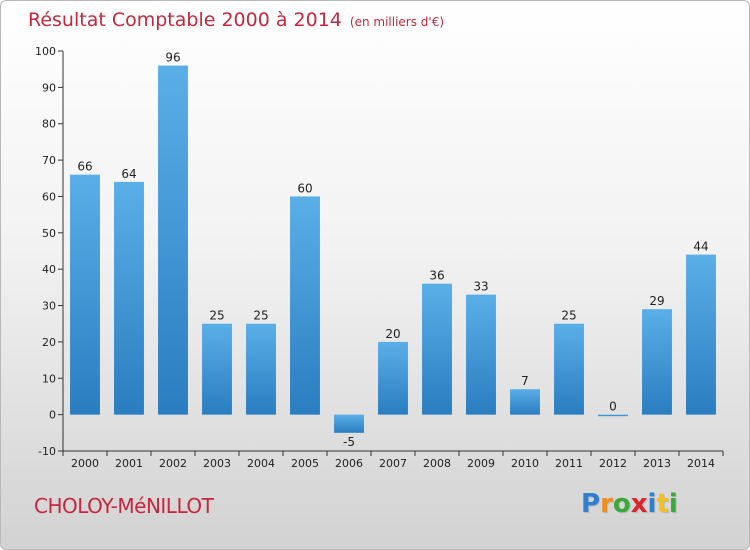 This screenshot has width=750, height=550. What do you see at coordinates (261, 369) in the screenshot?
I see `bar-2004` at bounding box center [261, 369].